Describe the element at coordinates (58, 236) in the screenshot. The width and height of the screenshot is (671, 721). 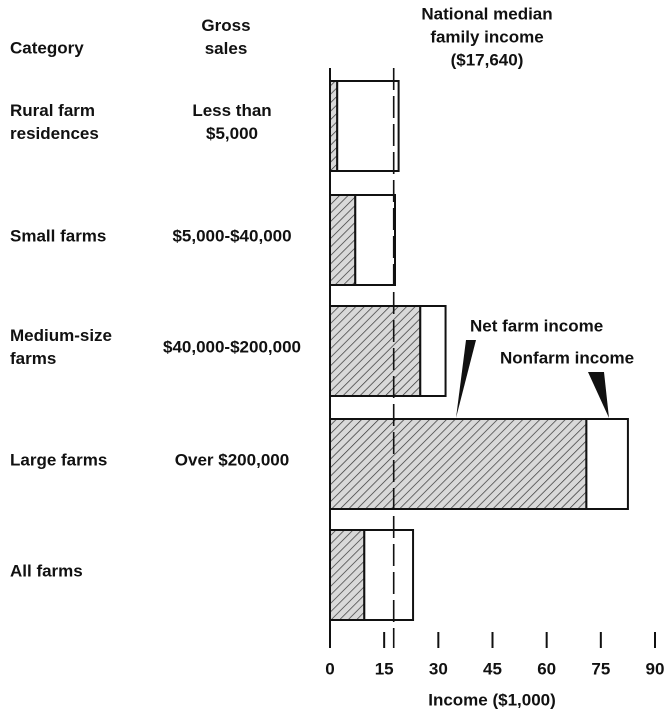
I see `category-label: Small farms` at that location.